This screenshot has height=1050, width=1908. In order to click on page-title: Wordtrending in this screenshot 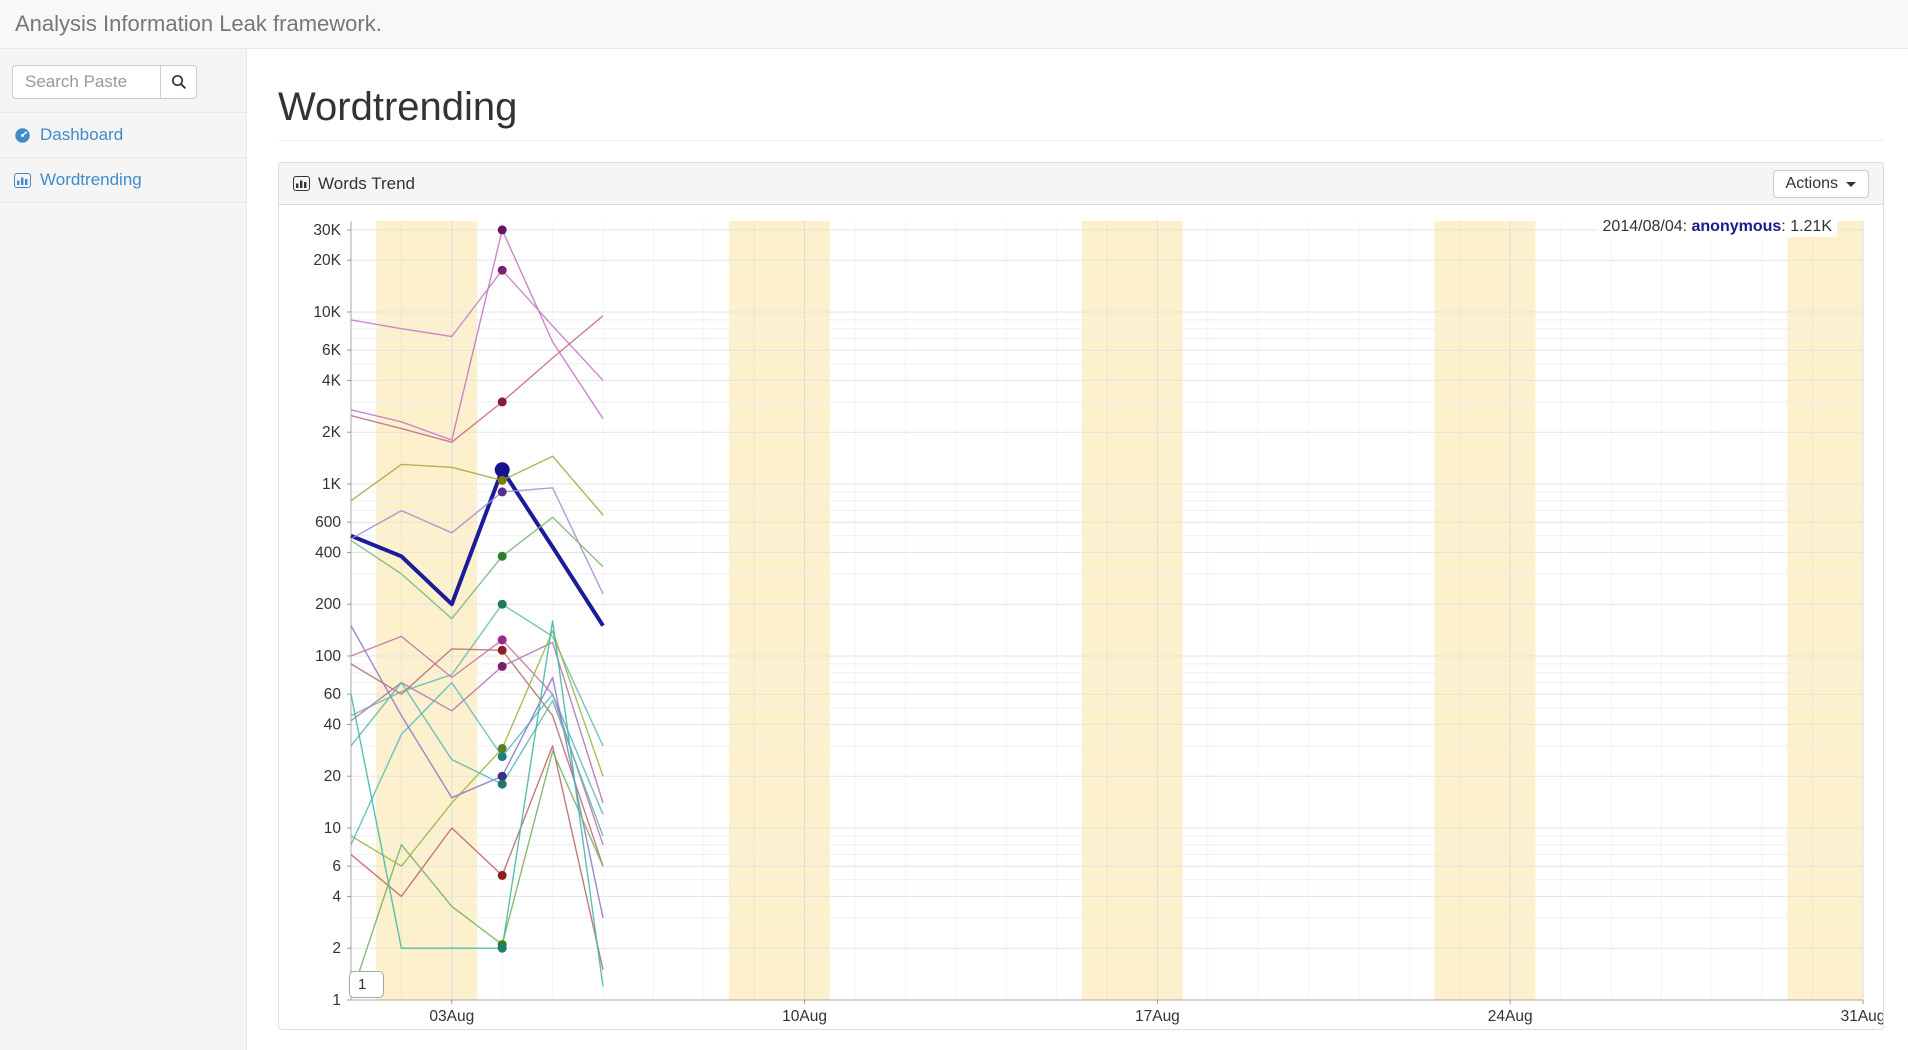, I will do `click(398, 107)`.